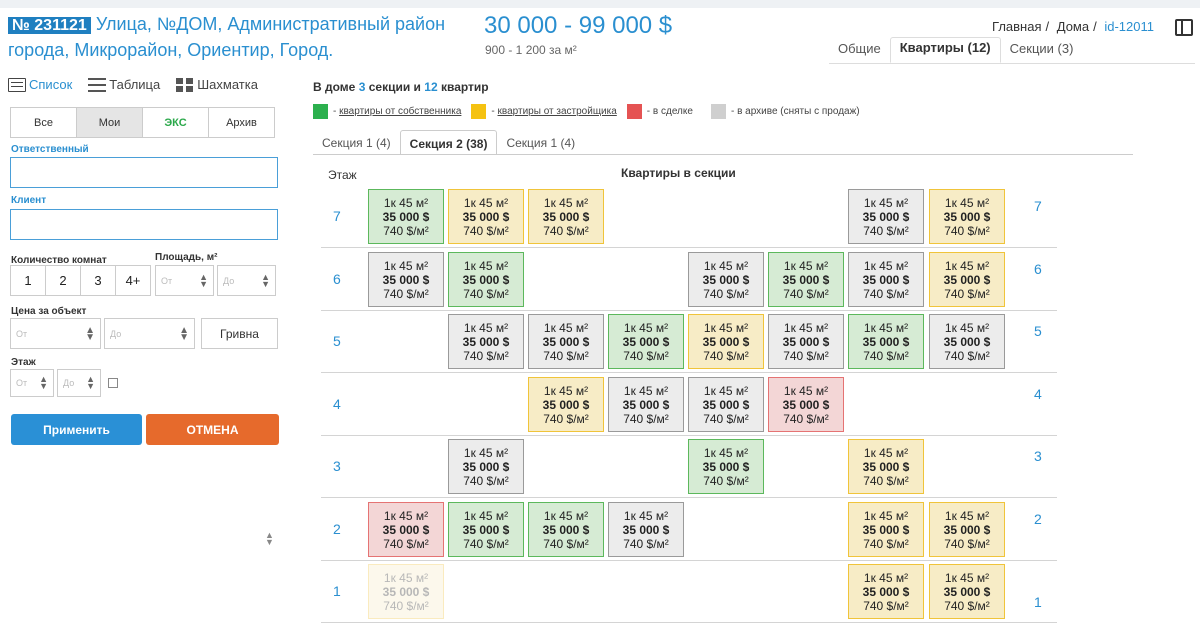 The height and width of the screenshot is (630, 1200). I want to click on price-from-stepper: От ▲ ▼, so click(55, 333).